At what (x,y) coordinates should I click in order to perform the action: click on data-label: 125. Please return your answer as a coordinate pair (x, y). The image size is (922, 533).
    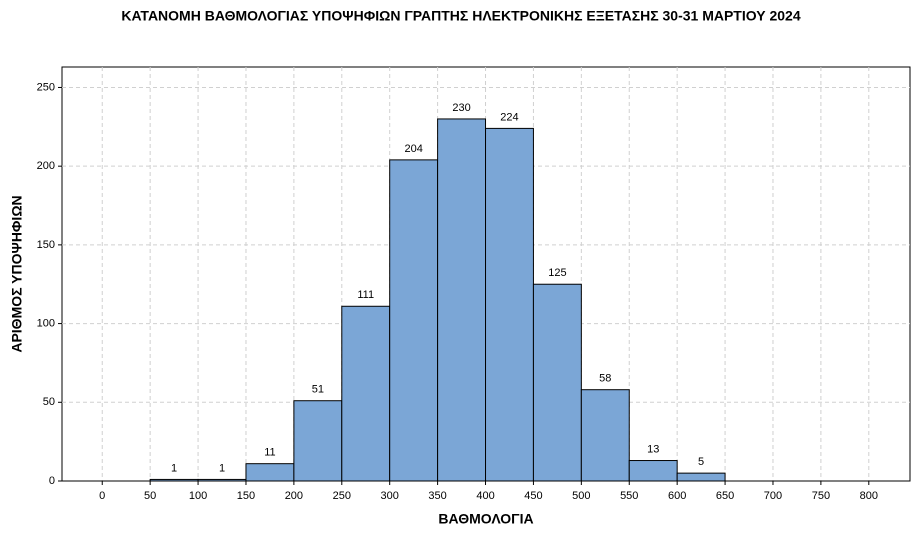
    Looking at the image, I should click on (557, 273).